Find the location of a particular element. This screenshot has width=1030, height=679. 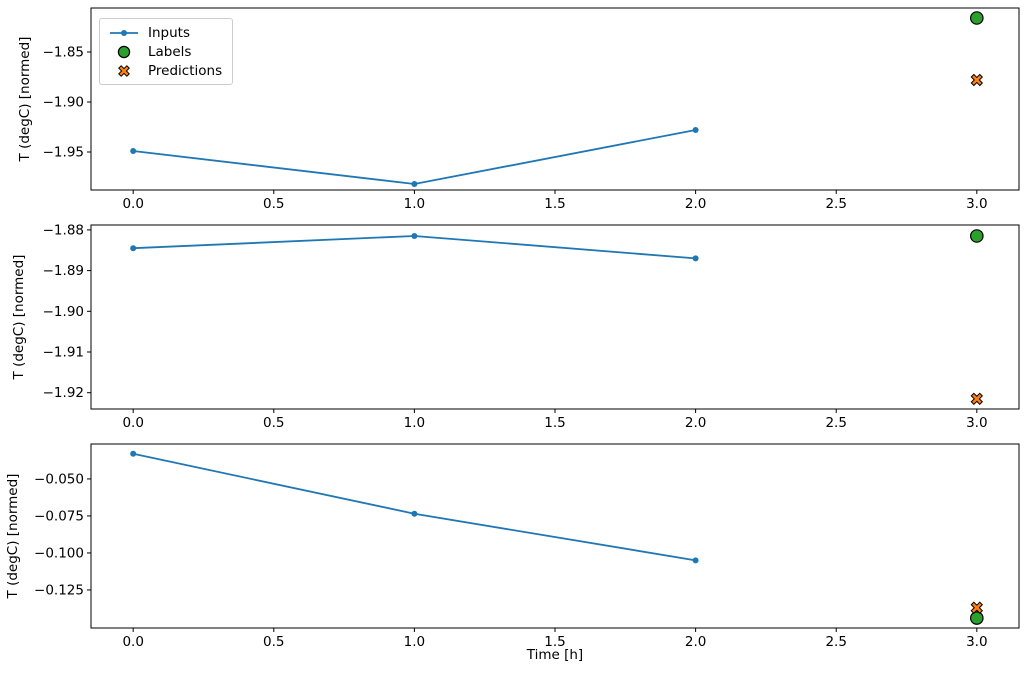

y-tick-label: −1.88 is located at coordinates (63, 230).